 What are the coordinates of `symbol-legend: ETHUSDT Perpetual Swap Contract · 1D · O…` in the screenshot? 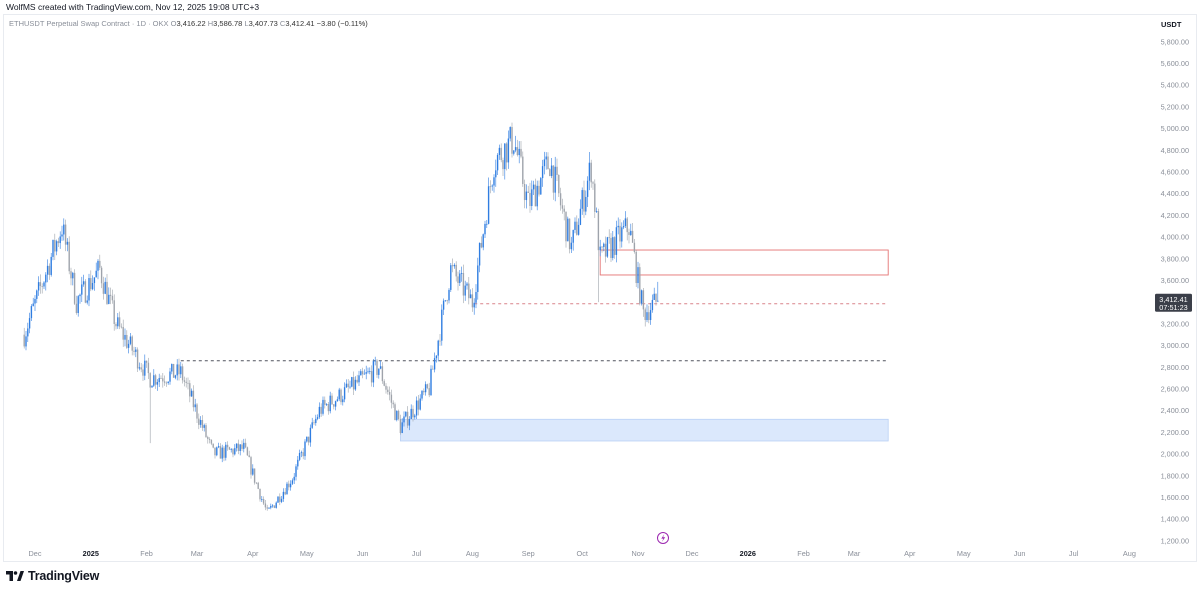 It's located at (188, 23).